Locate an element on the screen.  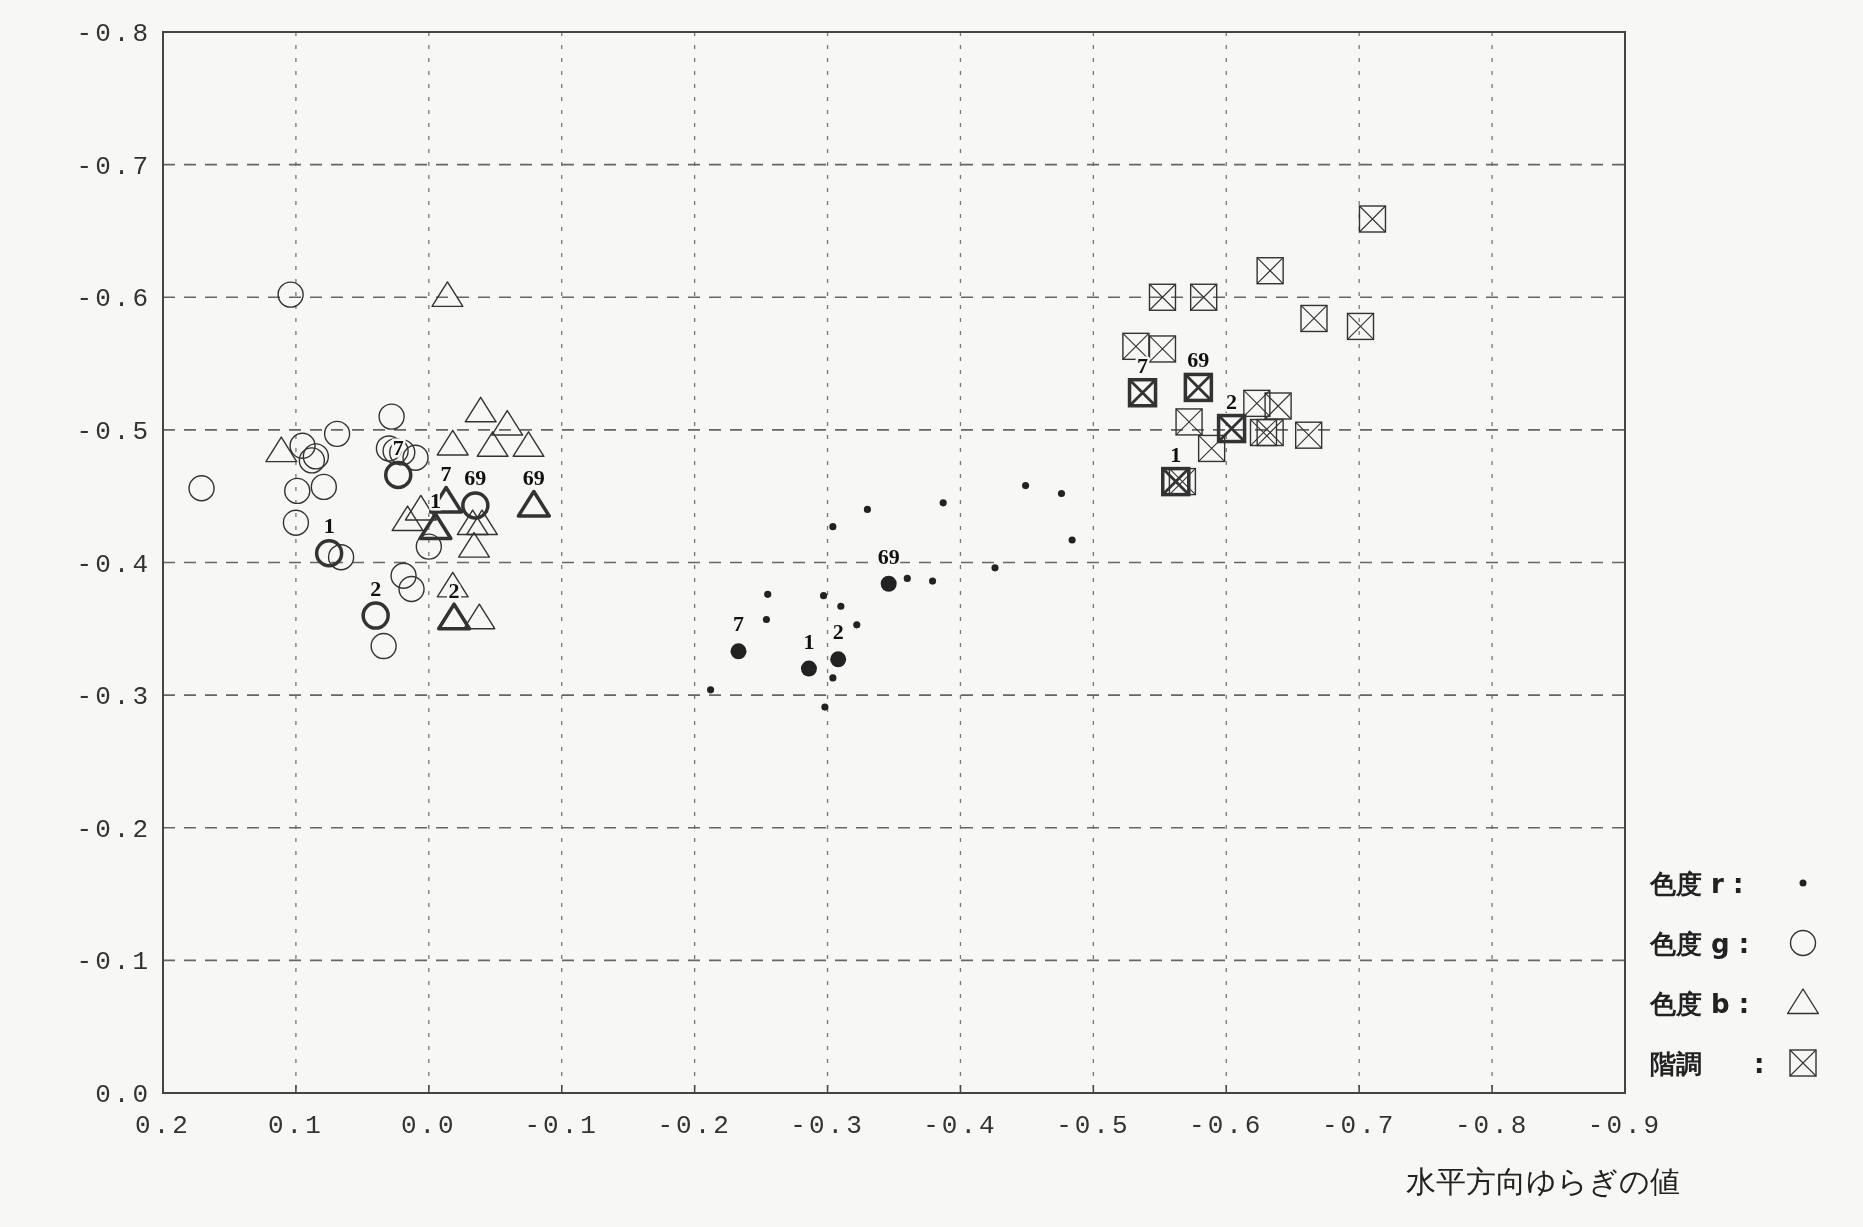
x-axis-title: 水平方向ゆらぎの値 is located at coordinates (1543, 1181).